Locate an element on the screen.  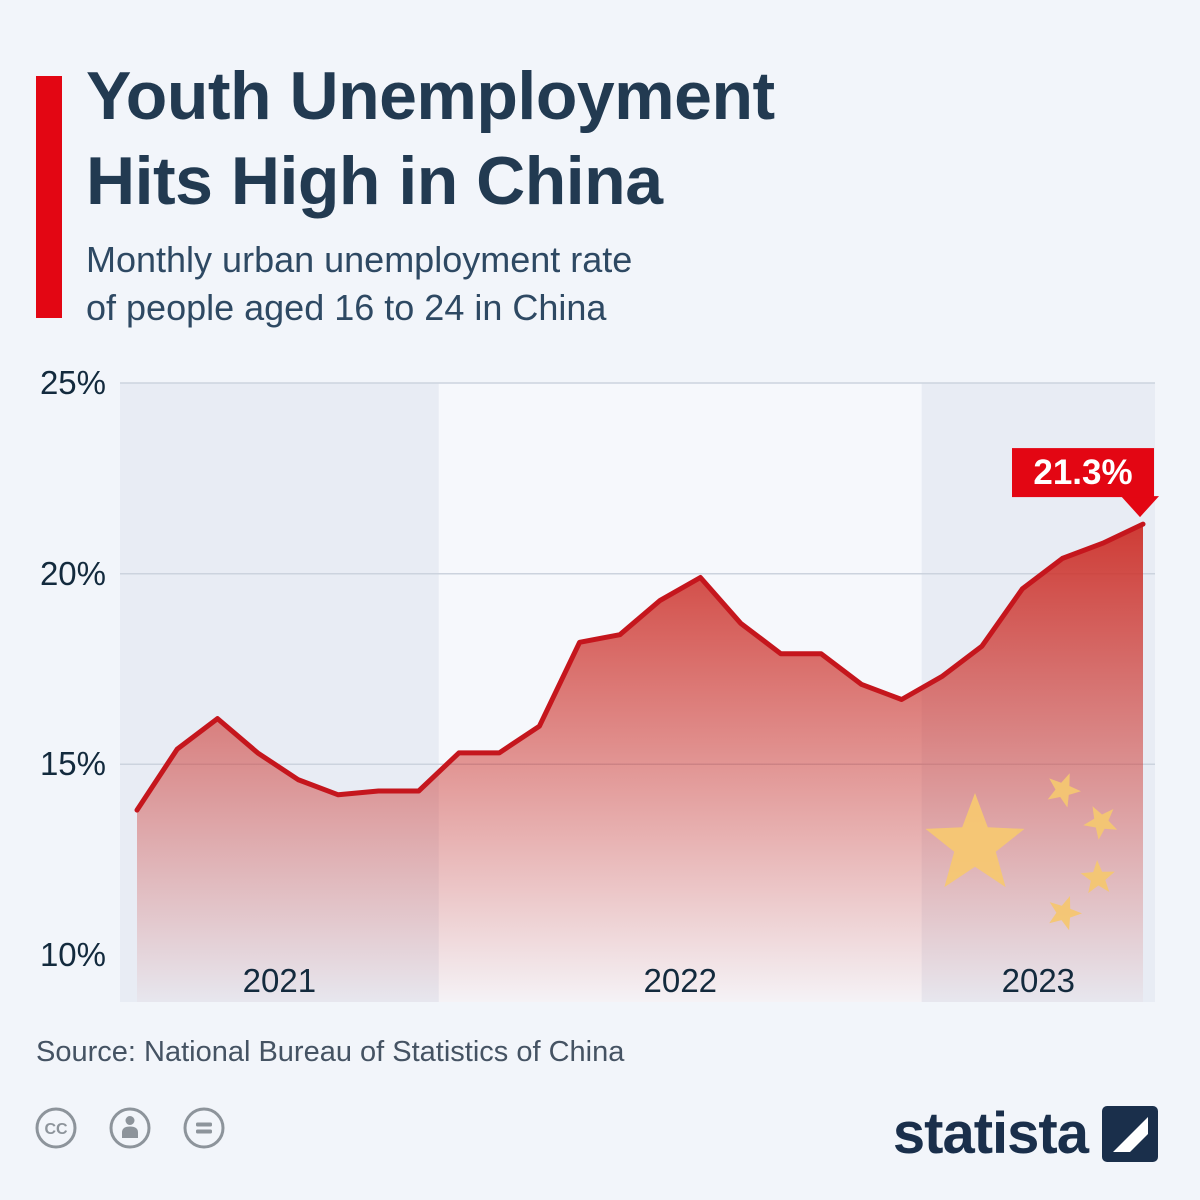
title-line-1: Youth Unemployment is located at coordinates (430, 96).